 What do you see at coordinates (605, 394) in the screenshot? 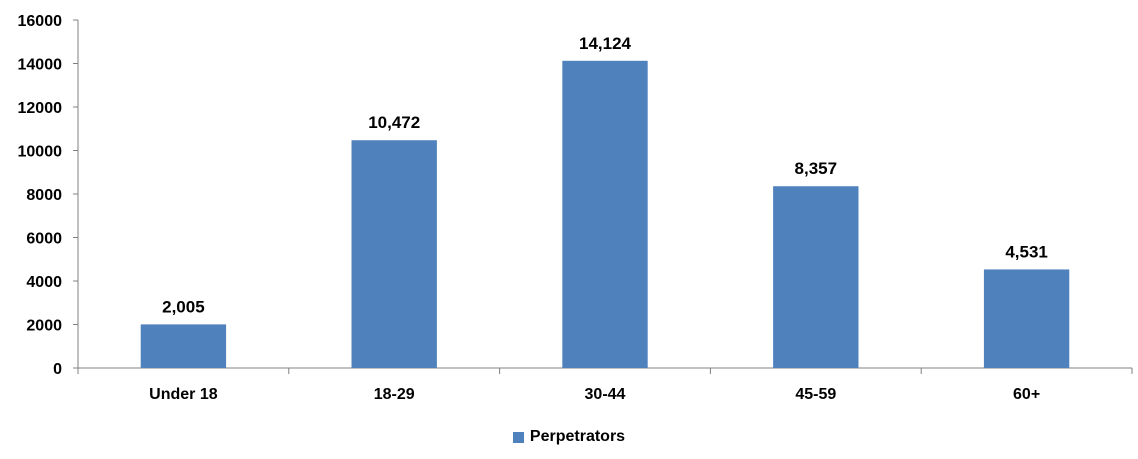
I see `x-tick-label: 30-44` at bounding box center [605, 394].